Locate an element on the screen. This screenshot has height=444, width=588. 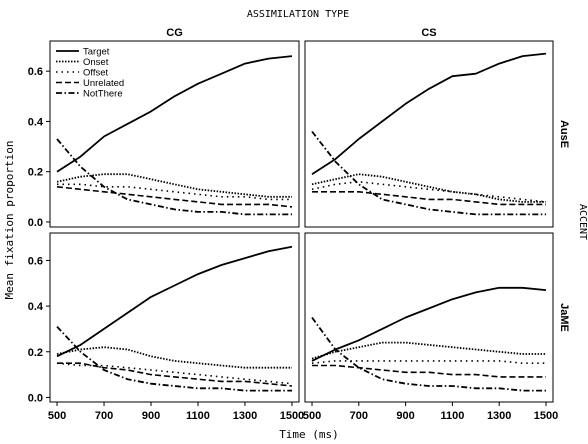
y-axis-label: Mean fixation proportion is located at coordinates (9, 220).